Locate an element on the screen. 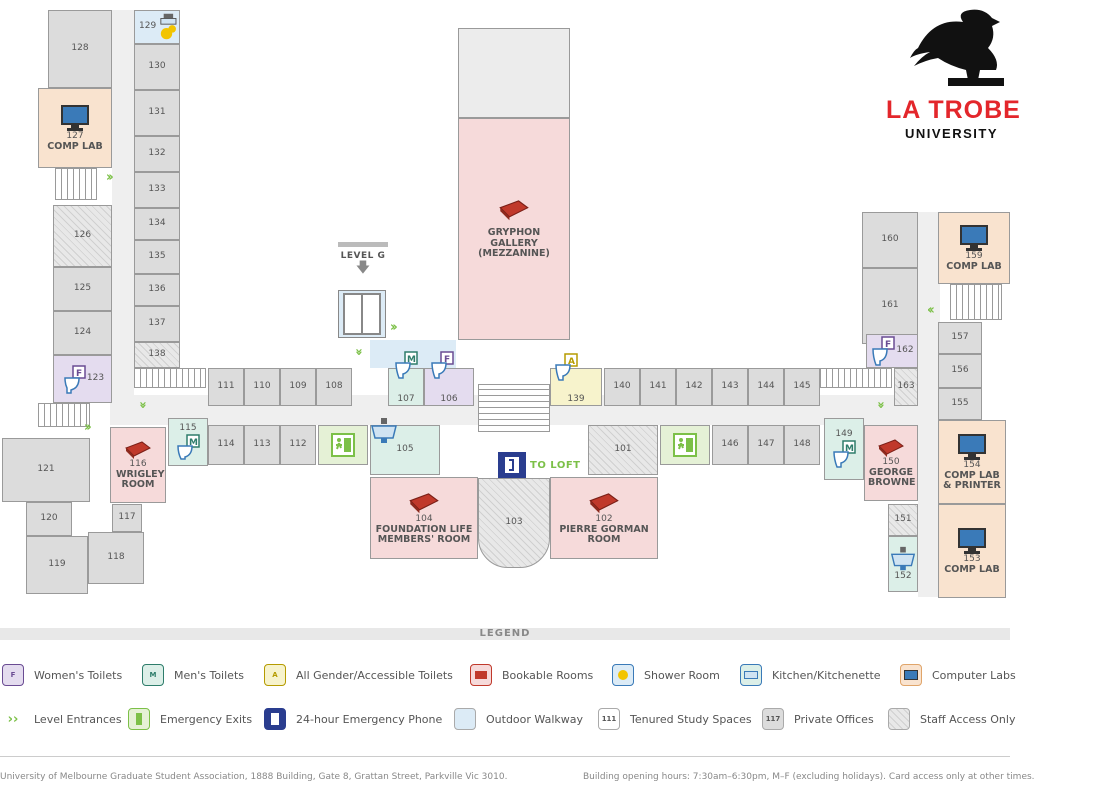 The image size is (1096, 804). footer-divider is located at coordinates (505, 756).